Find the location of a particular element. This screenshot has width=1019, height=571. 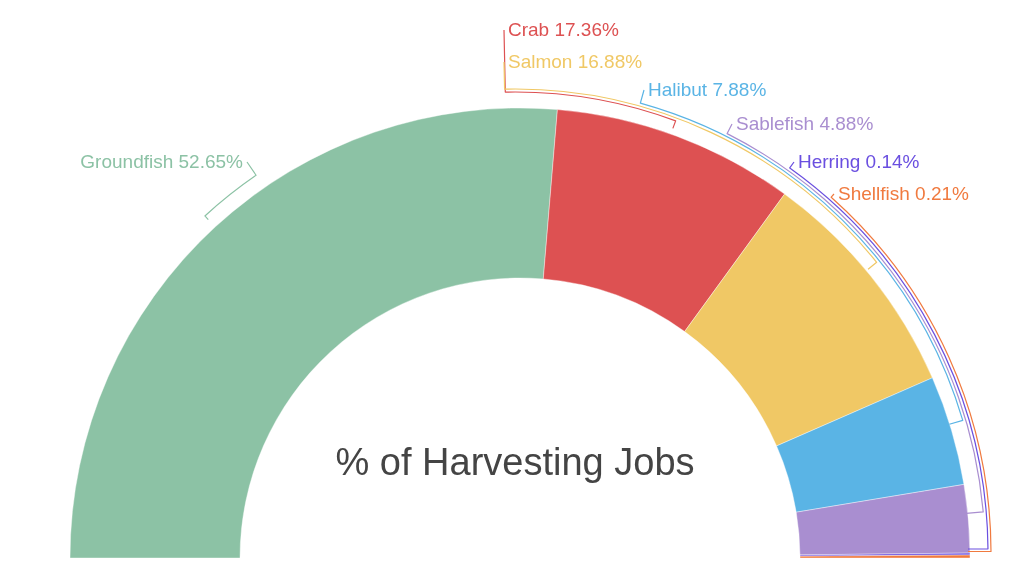

slice-label: Salmon 16.88% is located at coordinates (575, 61).